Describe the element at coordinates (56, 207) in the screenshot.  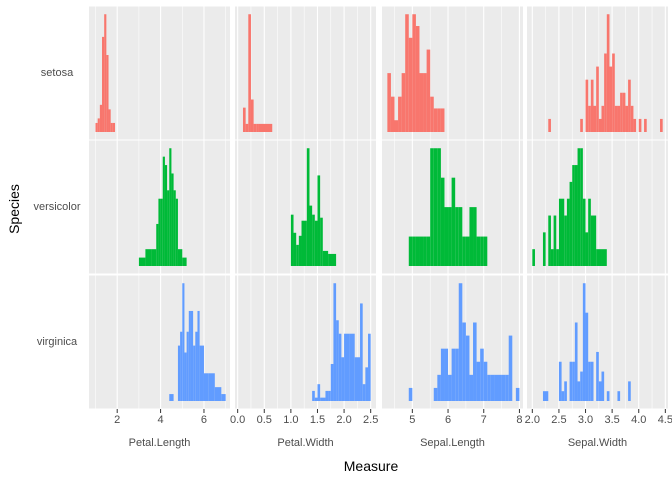
I see `species-label-versicolor: versicolor` at that location.